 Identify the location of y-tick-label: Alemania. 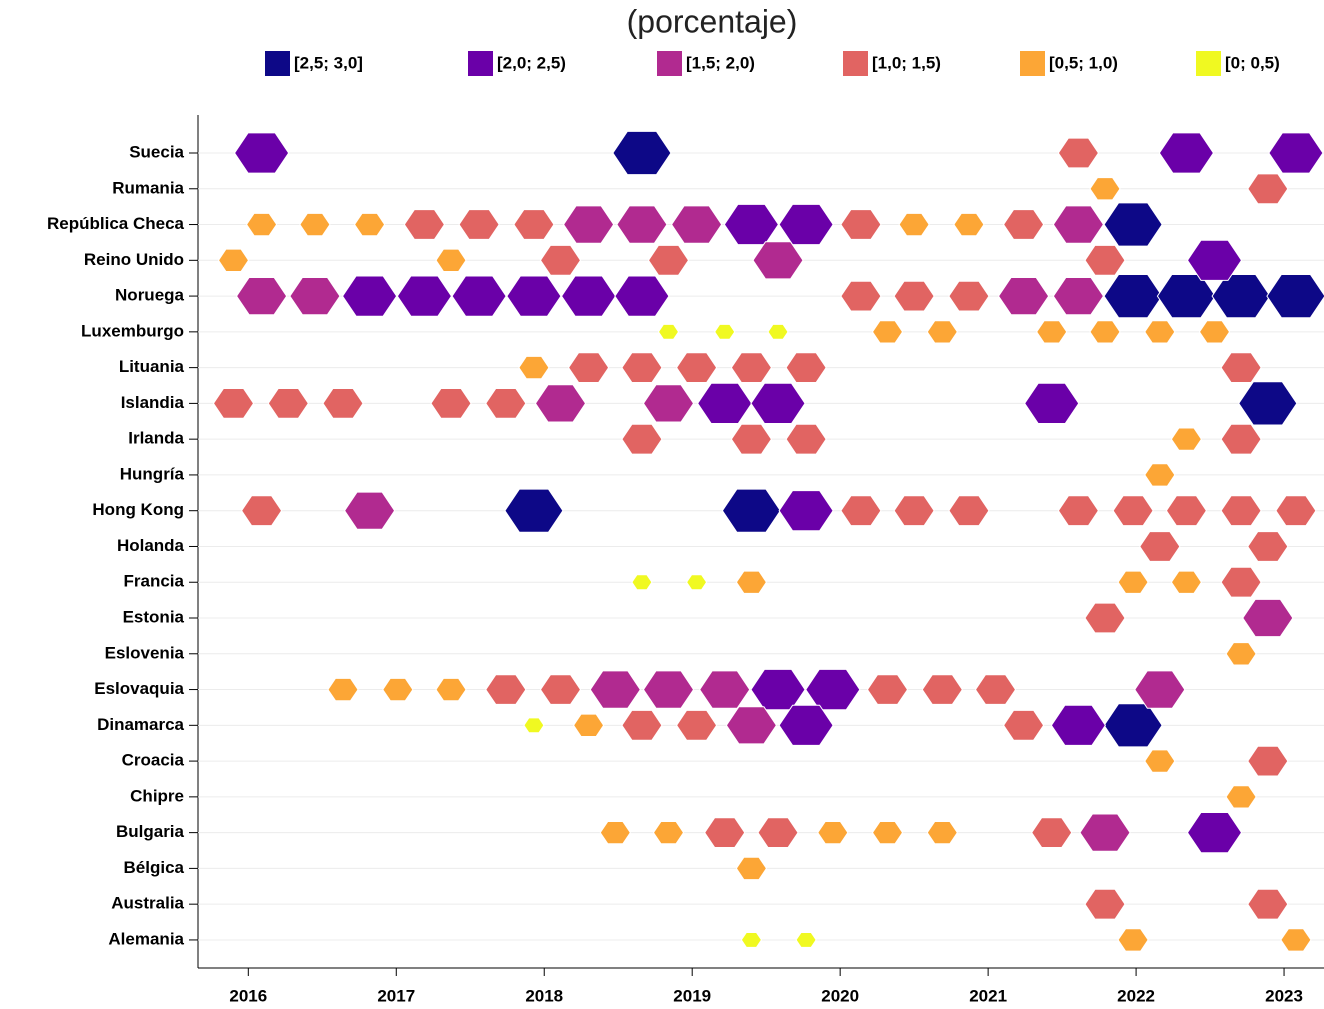
(146, 938).